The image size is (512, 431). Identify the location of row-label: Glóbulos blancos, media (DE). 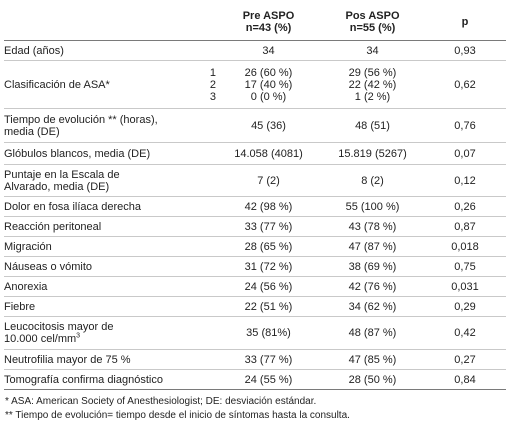
(110, 153).